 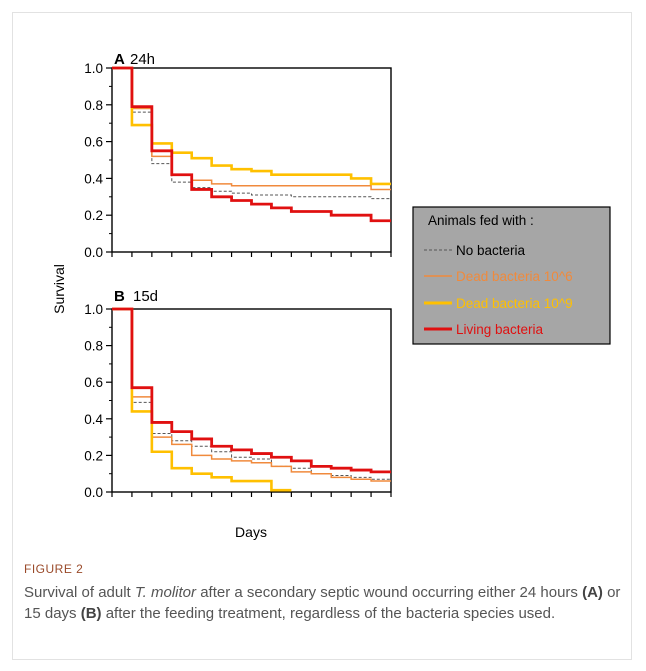 I want to click on panel-a-ytick-label: 0.4, so click(x=93, y=178).